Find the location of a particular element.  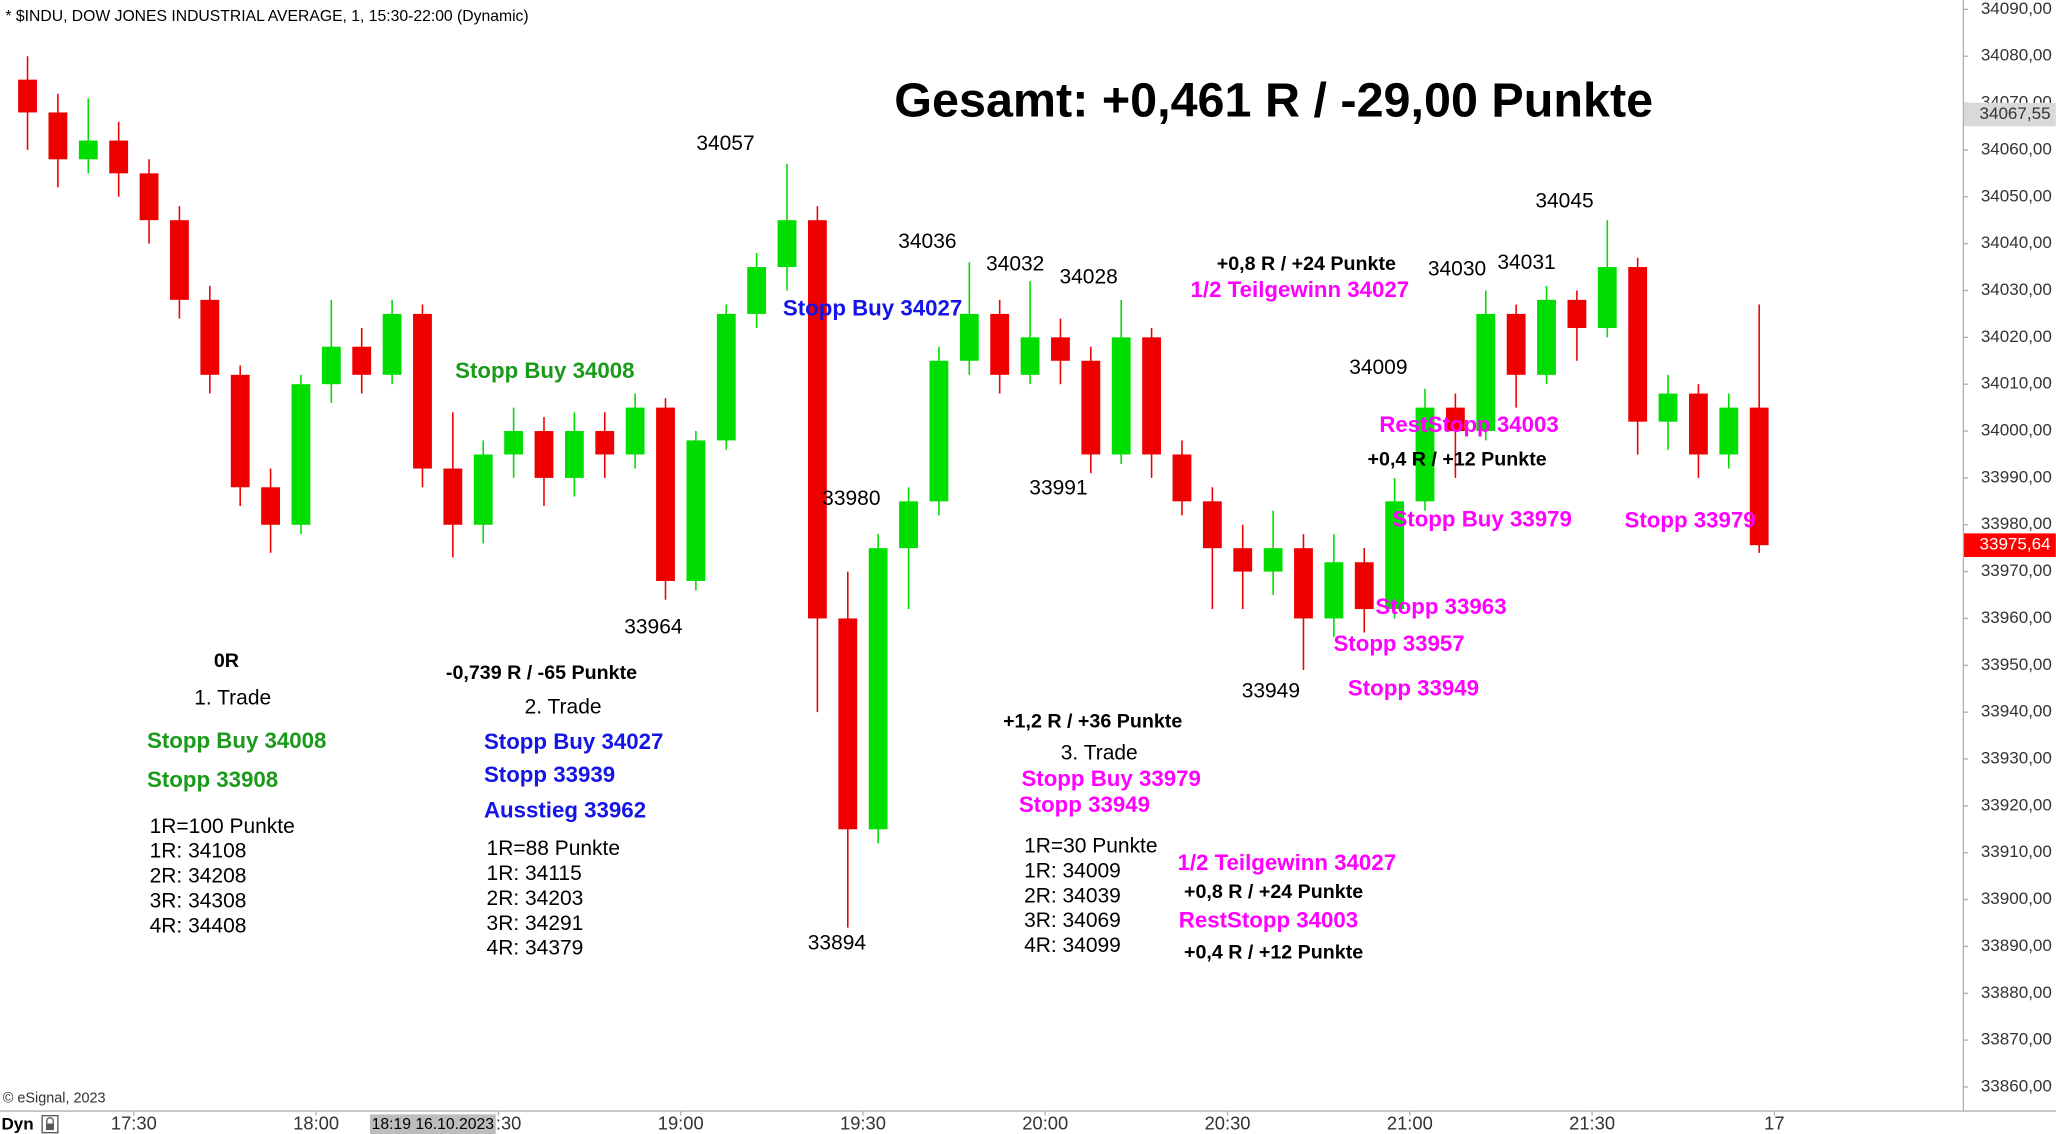

price-badge is located at coordinates (2010, 114).